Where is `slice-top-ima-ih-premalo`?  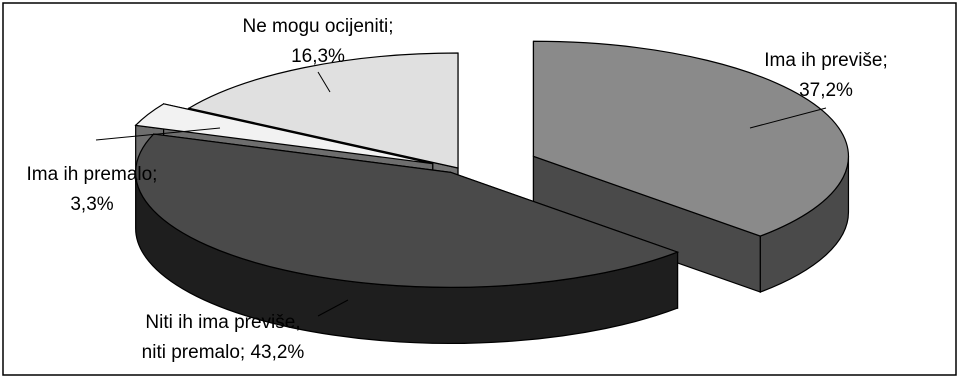
slice-top-ima-ih-premalo is located at coordinates (283, 134).